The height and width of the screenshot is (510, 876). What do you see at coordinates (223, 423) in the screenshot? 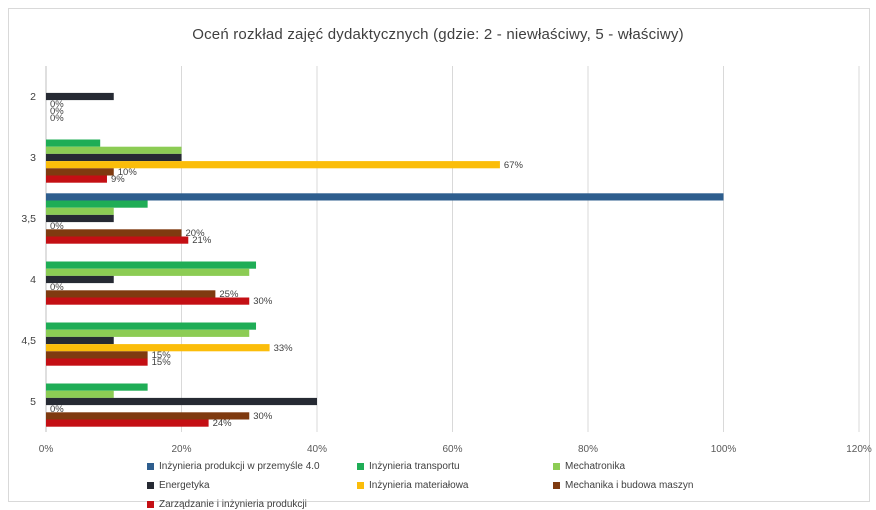
I see `data-label: 24%` at bounding box center [223, 423].